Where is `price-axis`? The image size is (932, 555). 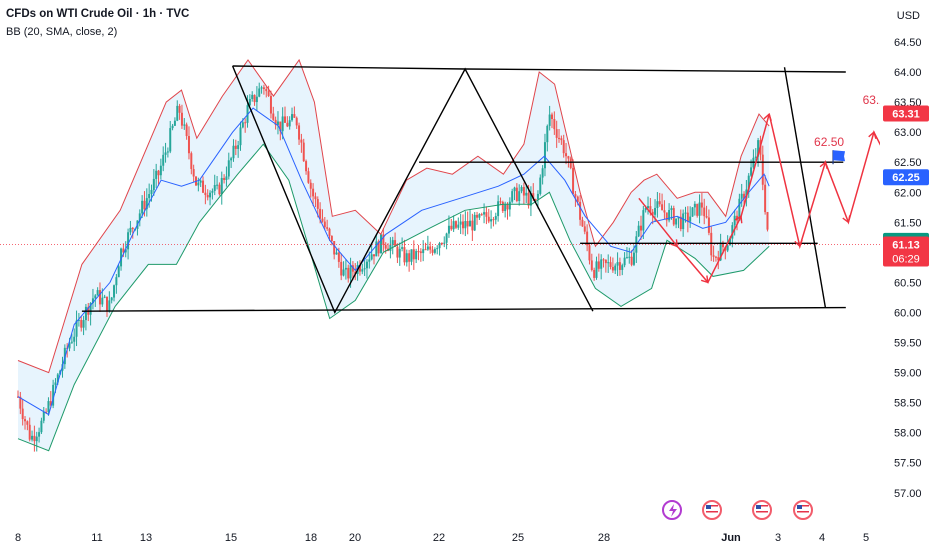 price-axis is located at coordinates (906, 275).